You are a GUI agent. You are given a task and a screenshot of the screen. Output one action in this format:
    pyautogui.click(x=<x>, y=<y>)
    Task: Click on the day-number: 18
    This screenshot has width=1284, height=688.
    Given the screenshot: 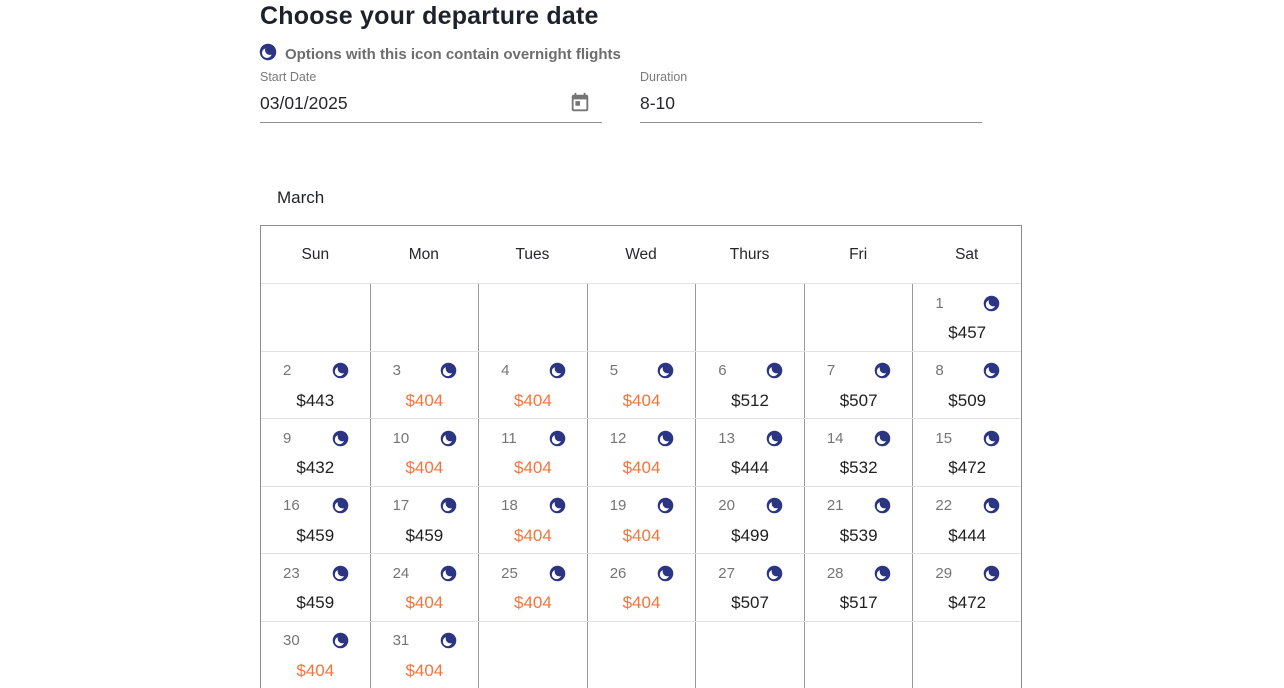 What is the action you would take?
    pyautogui.click(x=509, y=505)
    